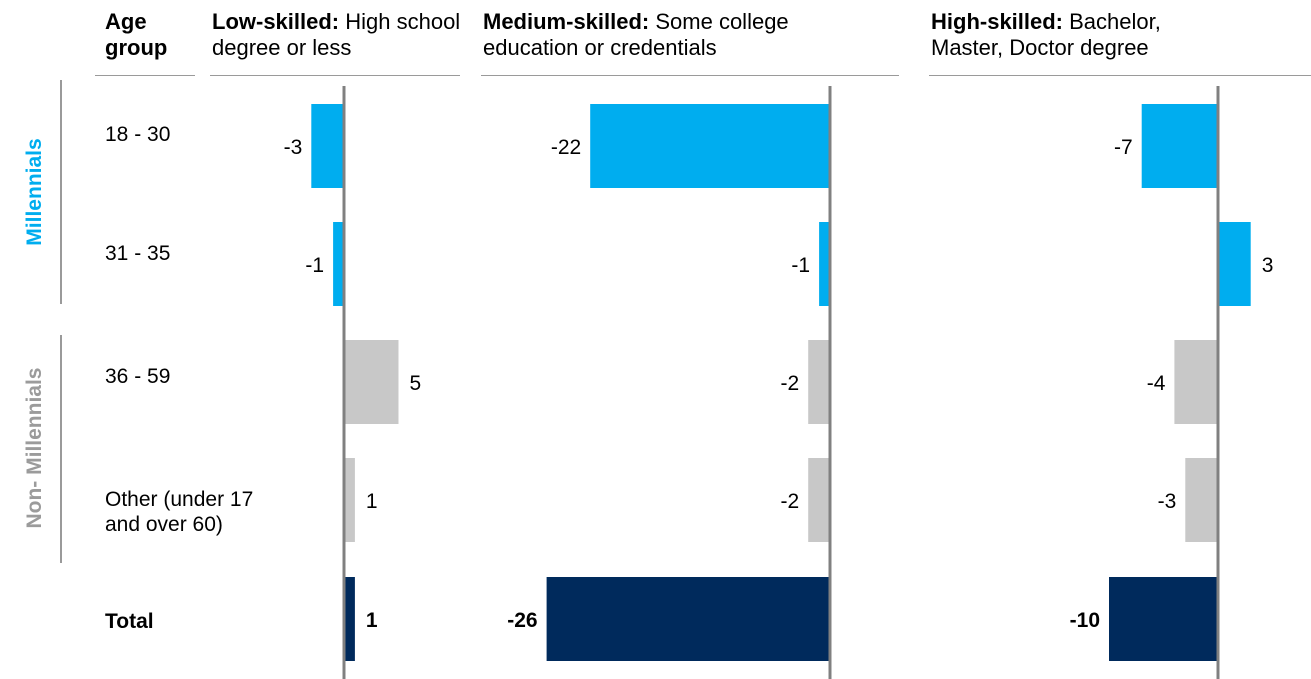 The width and height of the screenshot is (1311, 679). I want to click on data-label-p0-r3: 1, so click(372, 501).